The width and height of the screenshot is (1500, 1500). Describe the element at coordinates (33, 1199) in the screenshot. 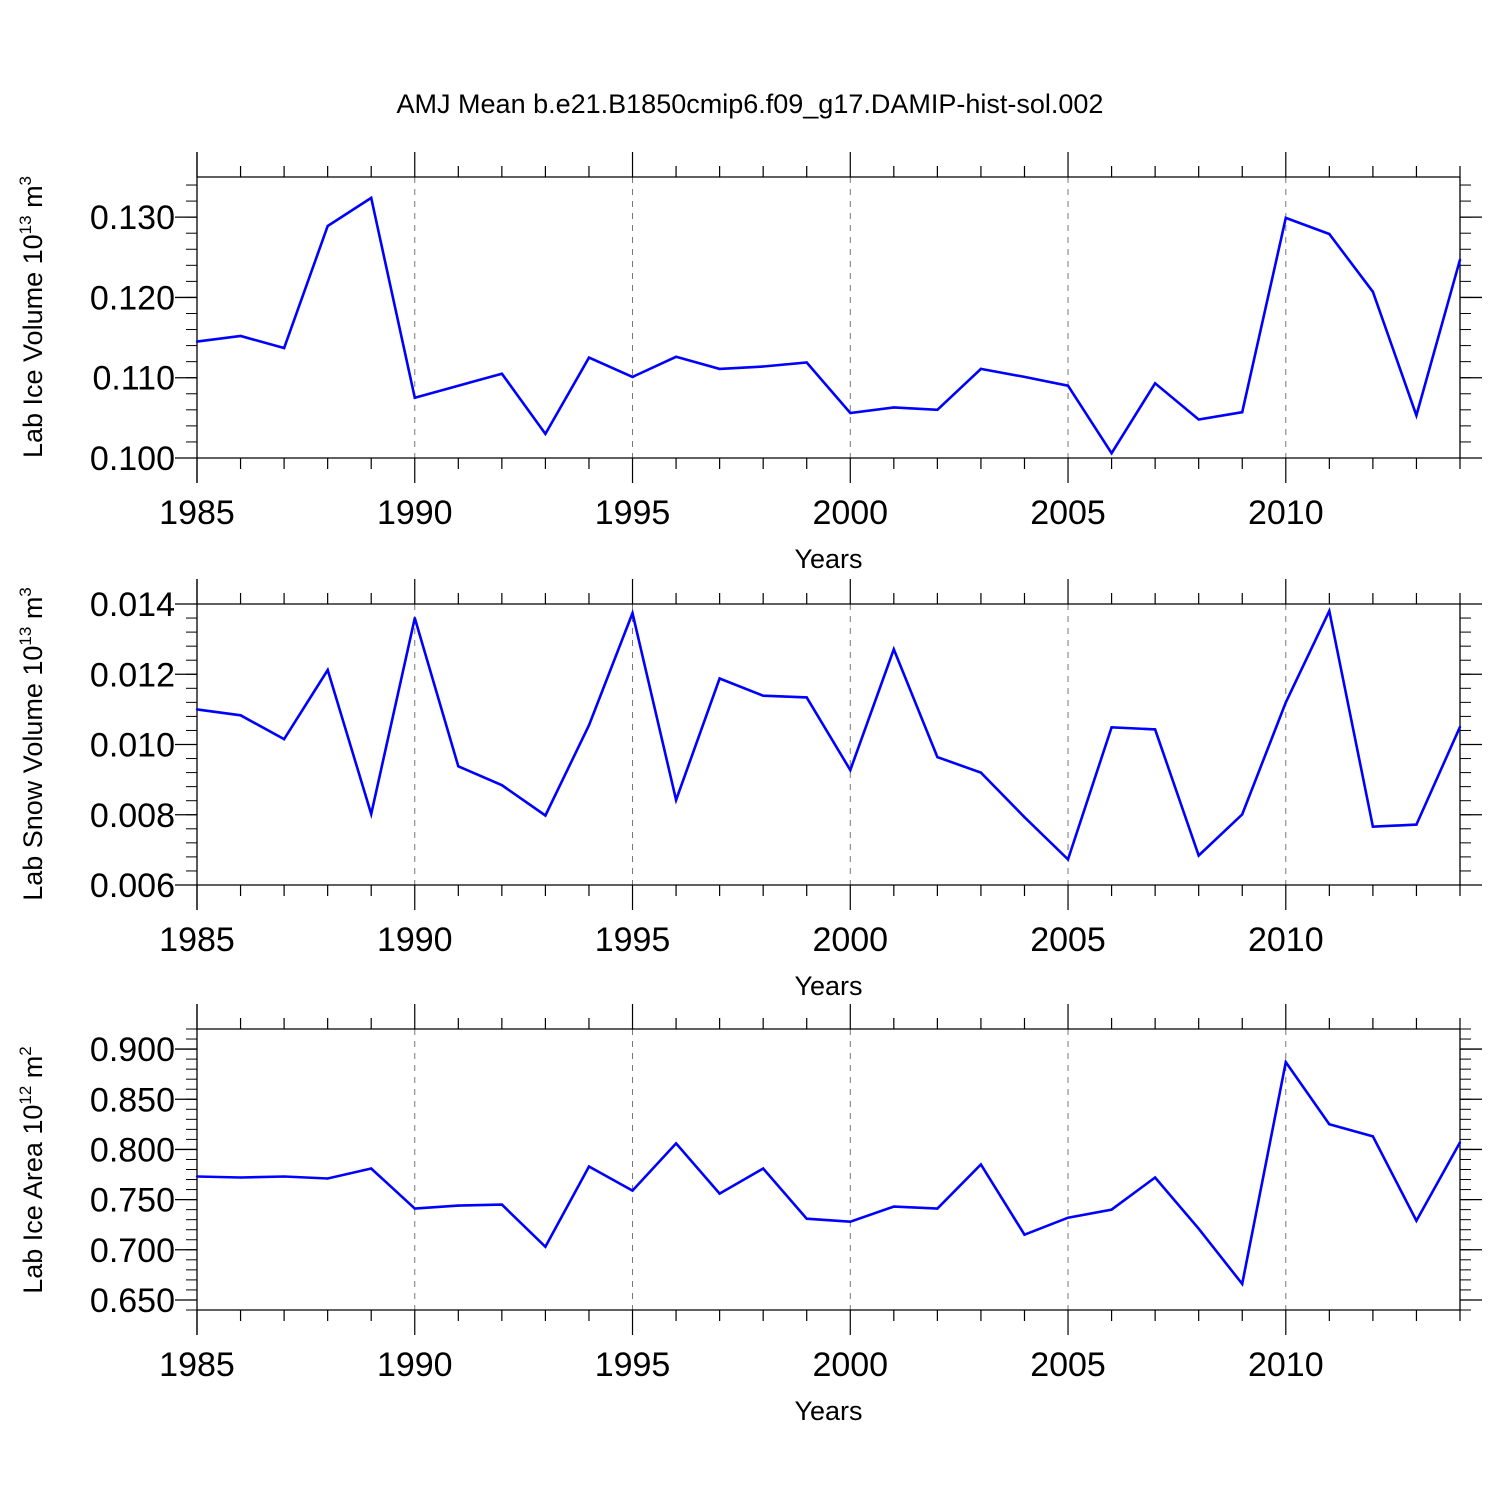

I see `y-axis-title-part: Lab Ice Area 10` at that location.